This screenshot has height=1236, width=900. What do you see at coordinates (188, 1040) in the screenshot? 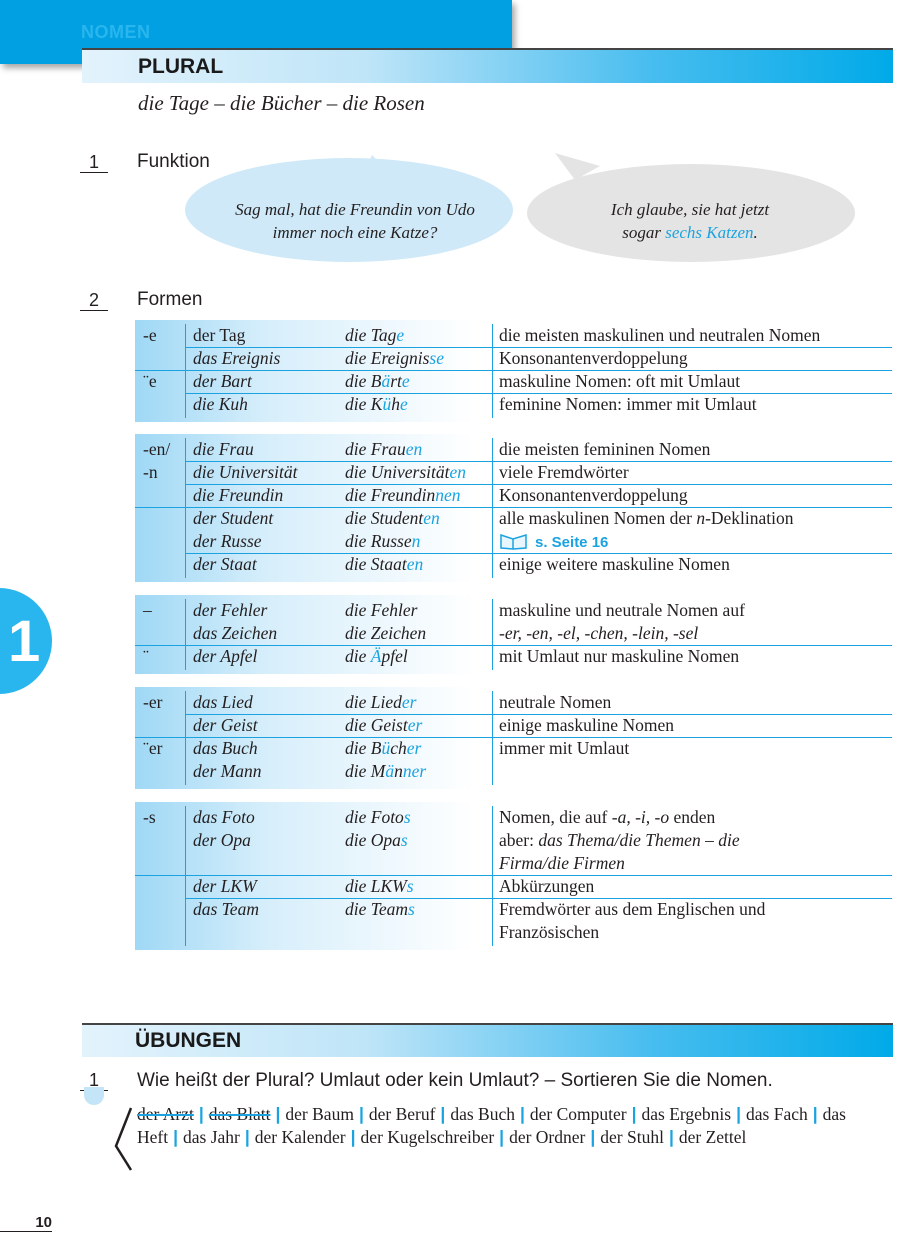
I see `exercises-title: ÜBUNGEN` at bounding box center [188, 1040].